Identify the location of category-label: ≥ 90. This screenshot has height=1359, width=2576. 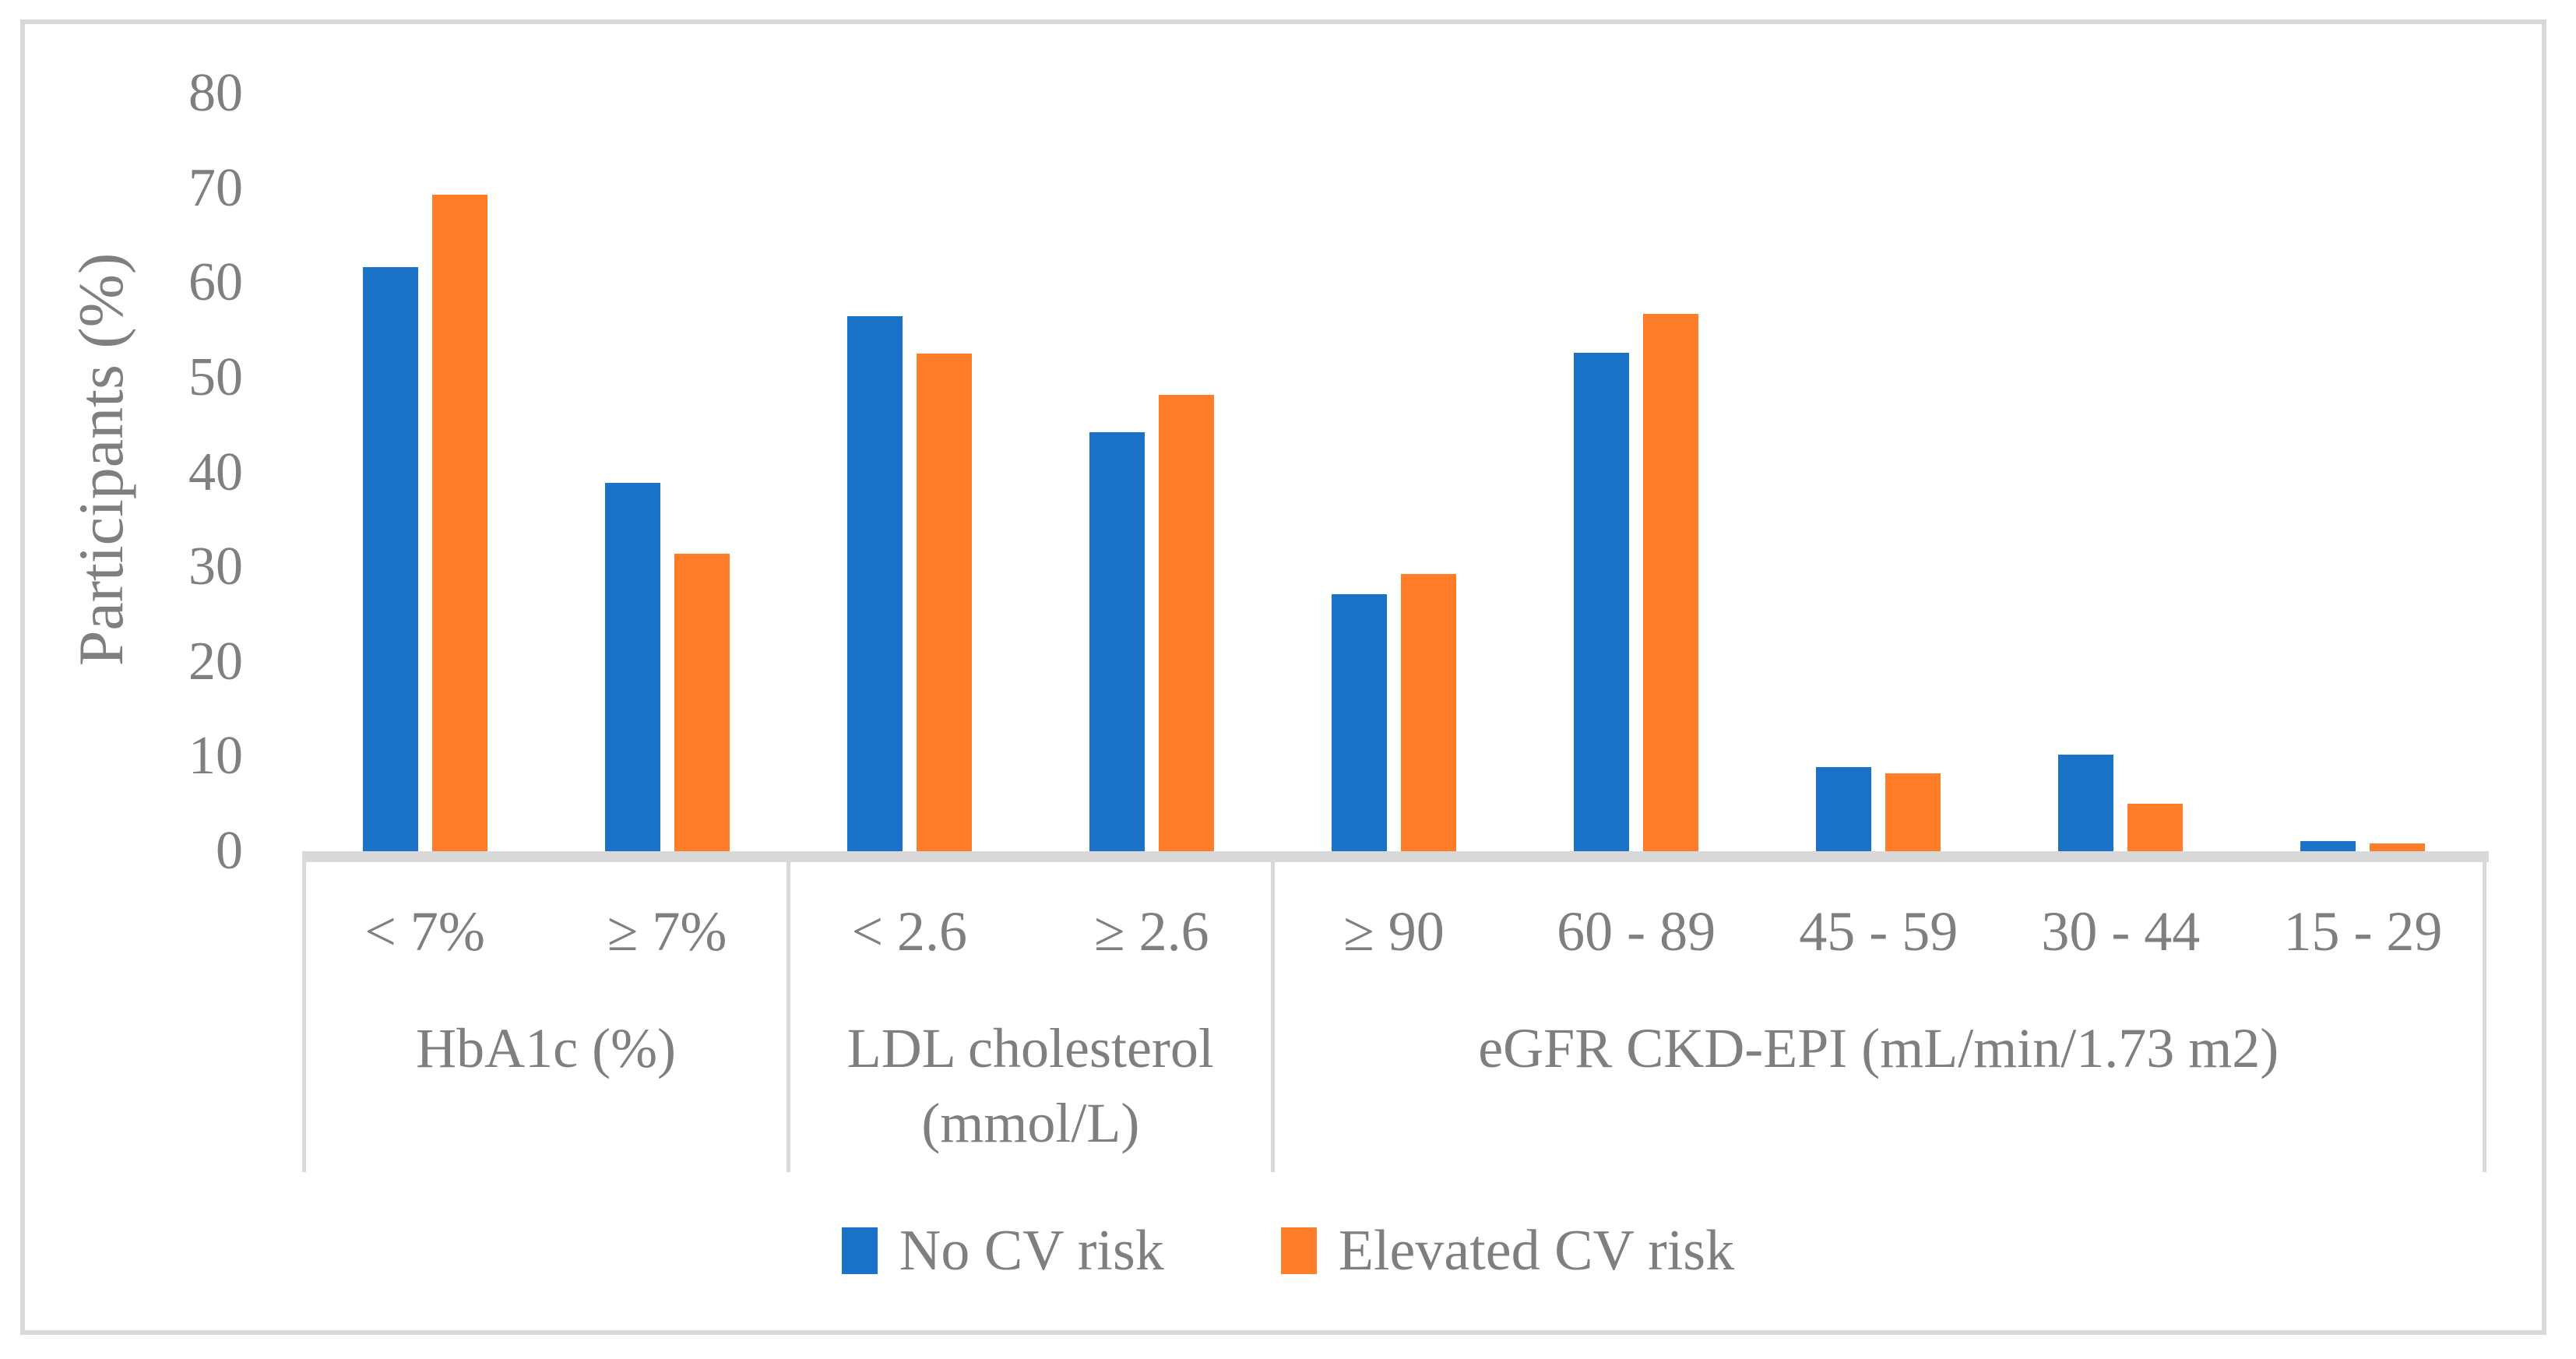
(1394, 931).